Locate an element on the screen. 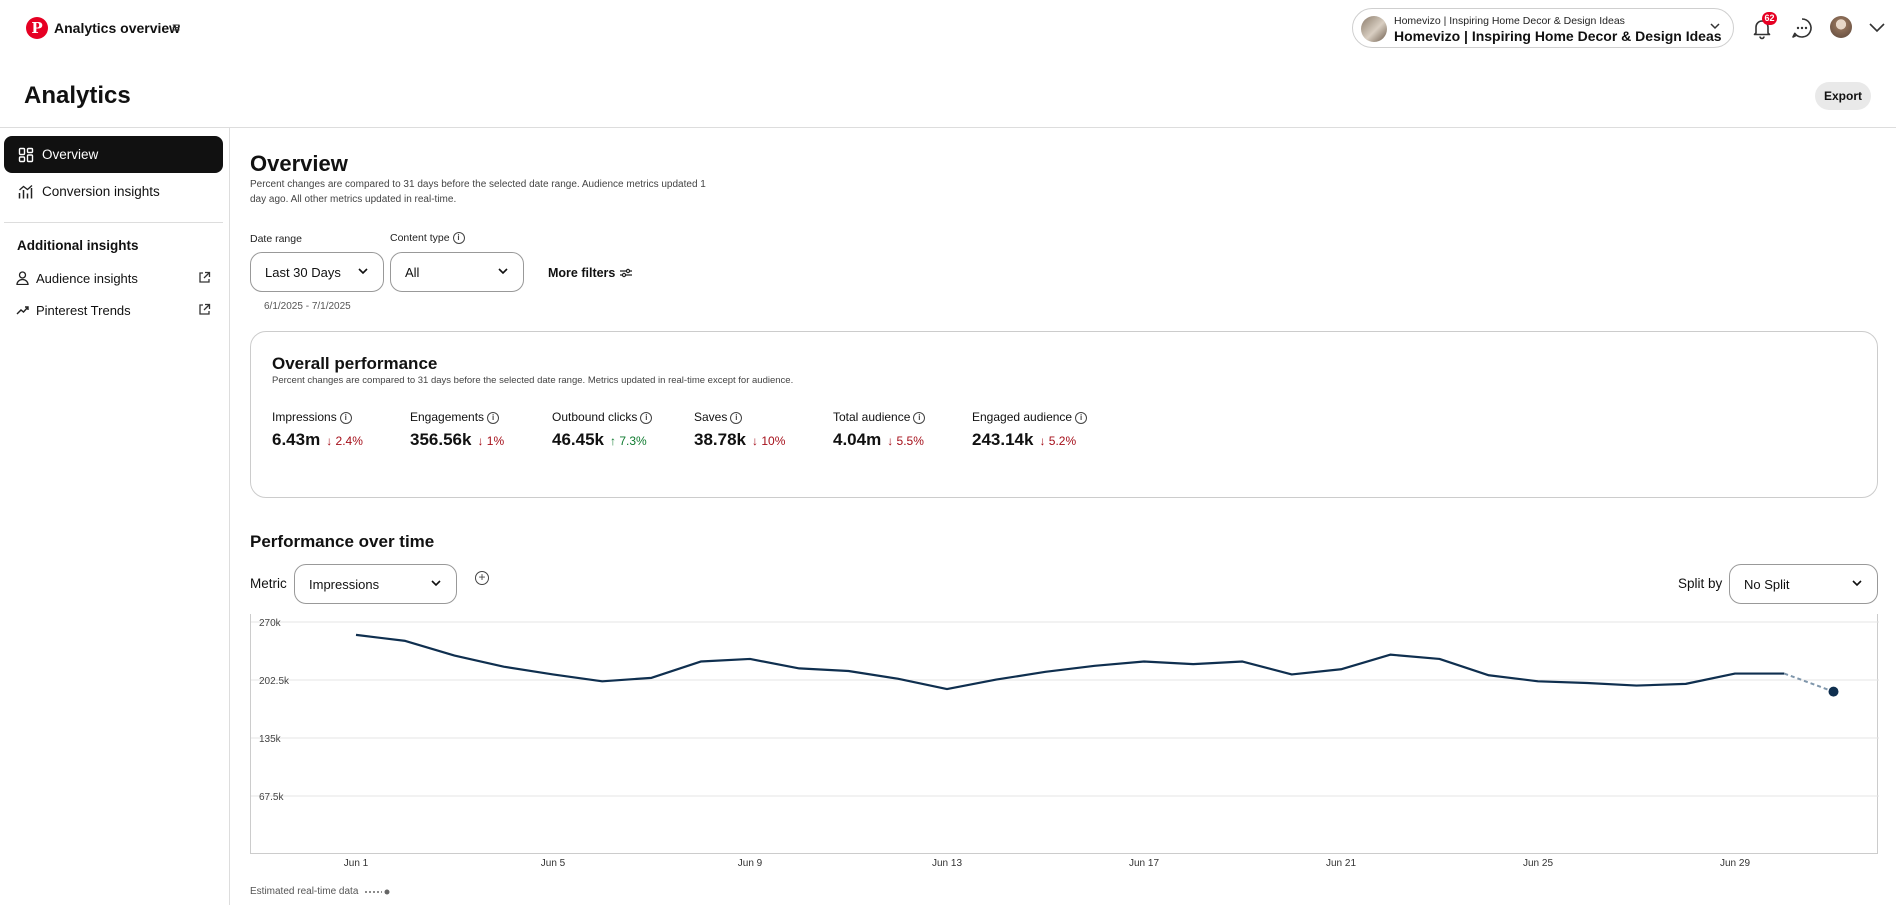 Image resolution: width=1896 pixels, height=905 pixels. metric-label: Impressions is located at coordinates (304, 417).